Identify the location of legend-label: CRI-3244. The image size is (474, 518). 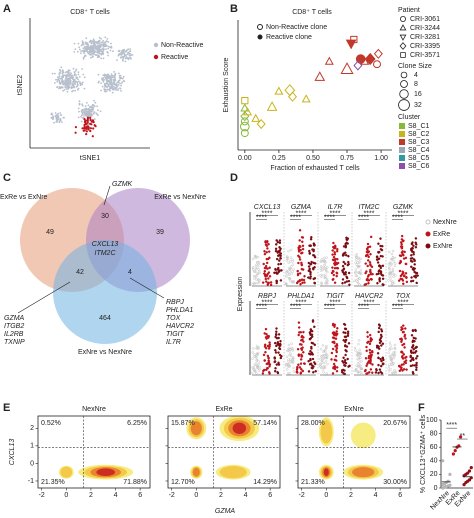
(425, 28).